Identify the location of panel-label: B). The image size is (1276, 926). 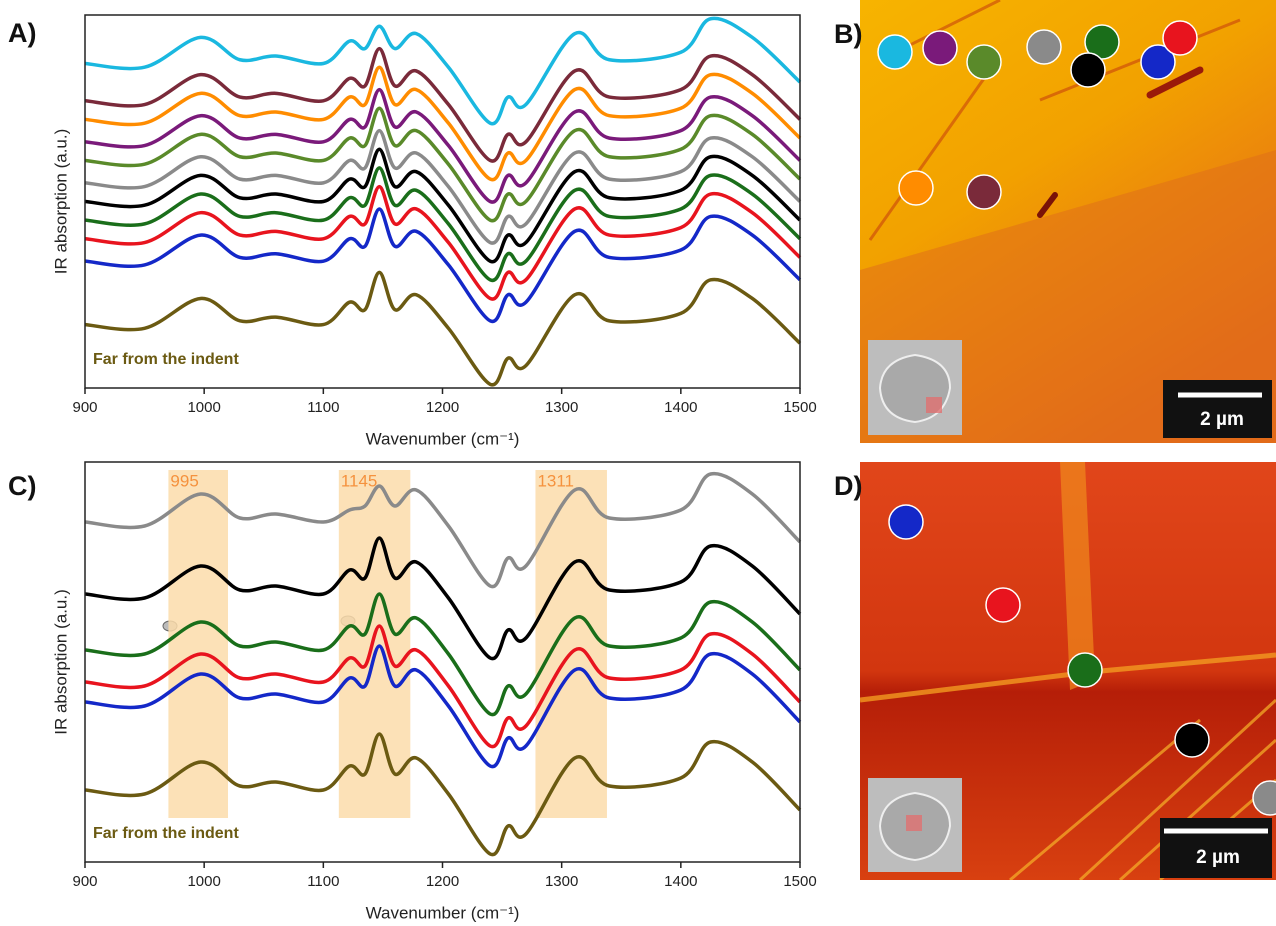
(848, 34).